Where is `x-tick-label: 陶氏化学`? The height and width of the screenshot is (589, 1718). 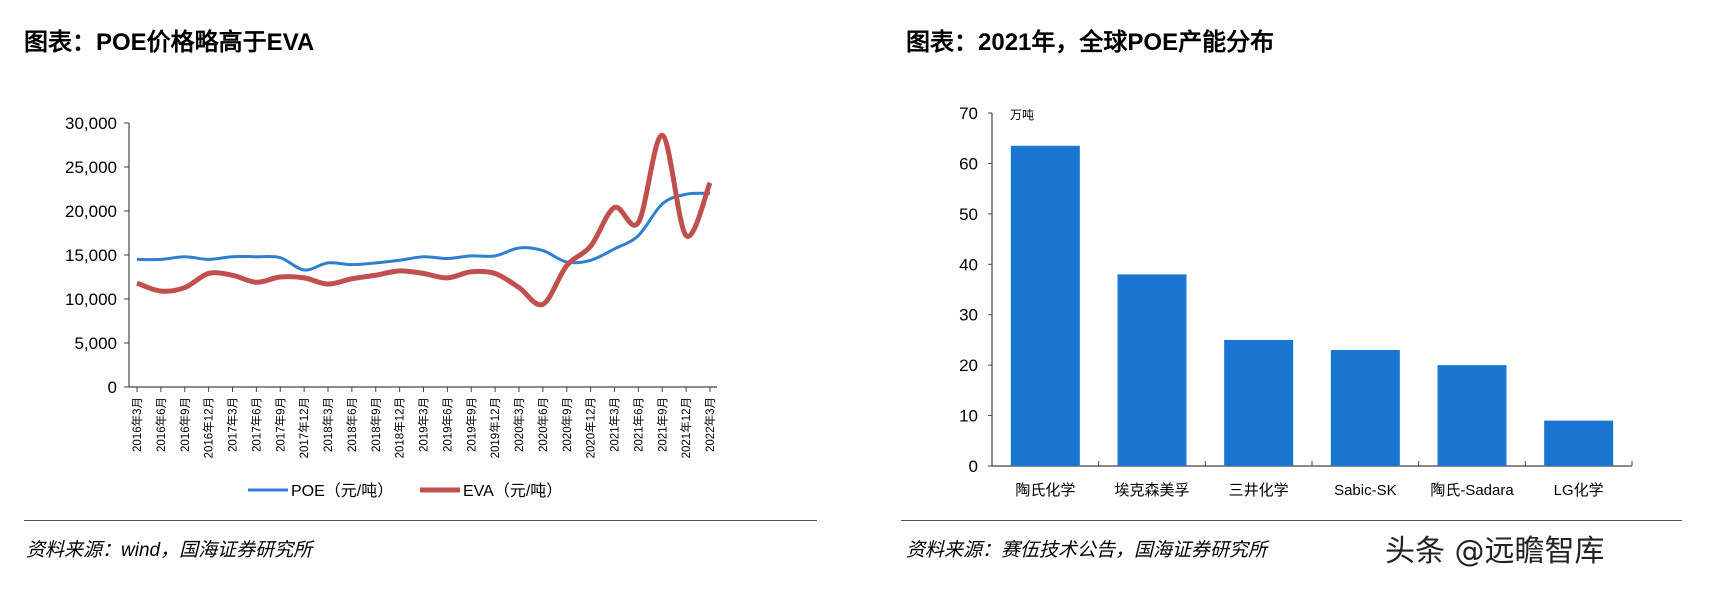
x-tick-label: 陶氏化学 is located at coordinates (1045, 490).